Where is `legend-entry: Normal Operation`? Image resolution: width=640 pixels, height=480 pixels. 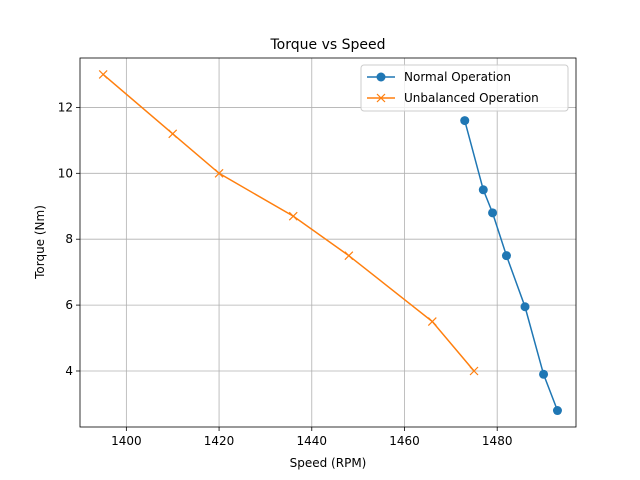
legend-entry: Normal Operation is located at coordinates (439, 77).